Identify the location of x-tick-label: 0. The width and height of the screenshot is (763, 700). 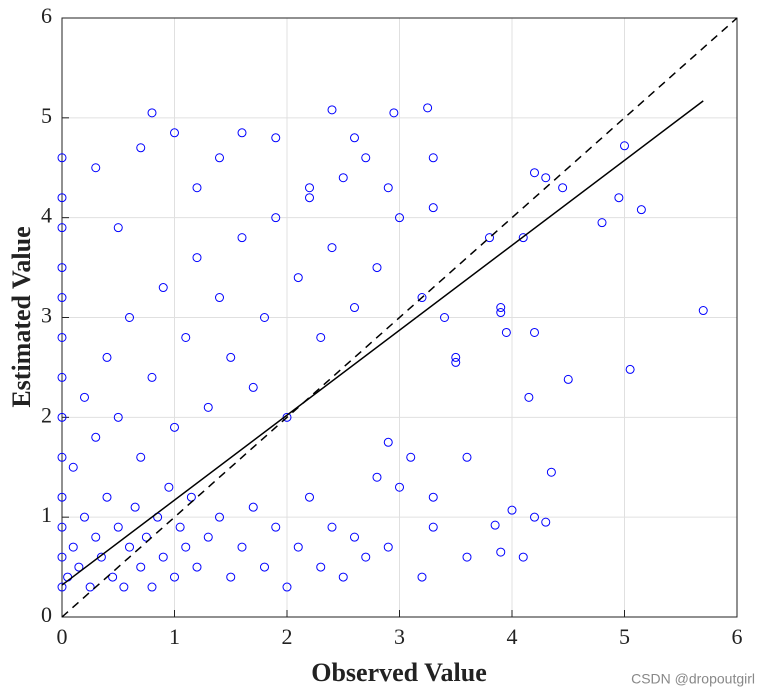
(62, 636).